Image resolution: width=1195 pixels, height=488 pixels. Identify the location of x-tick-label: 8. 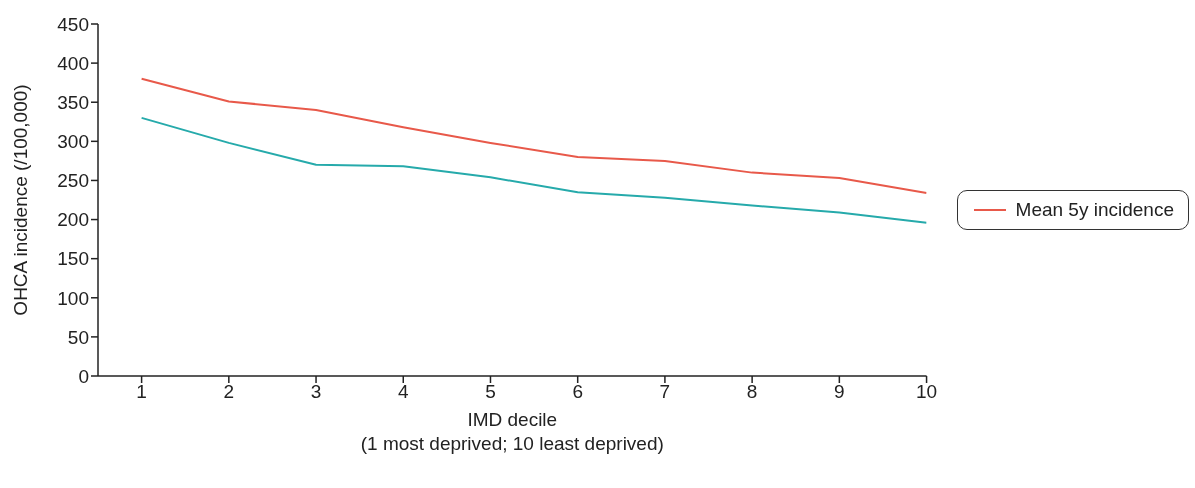
(752, 392).